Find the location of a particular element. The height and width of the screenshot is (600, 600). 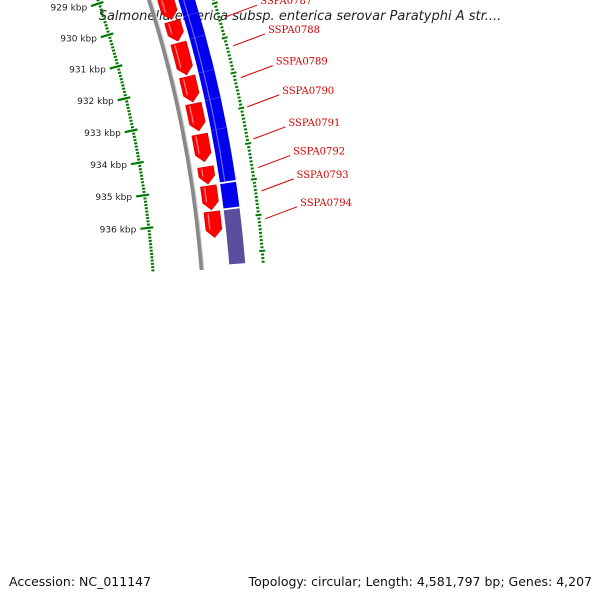

gene-label-sspa0794: SSPA0794 is located at coordinates (326, 203).